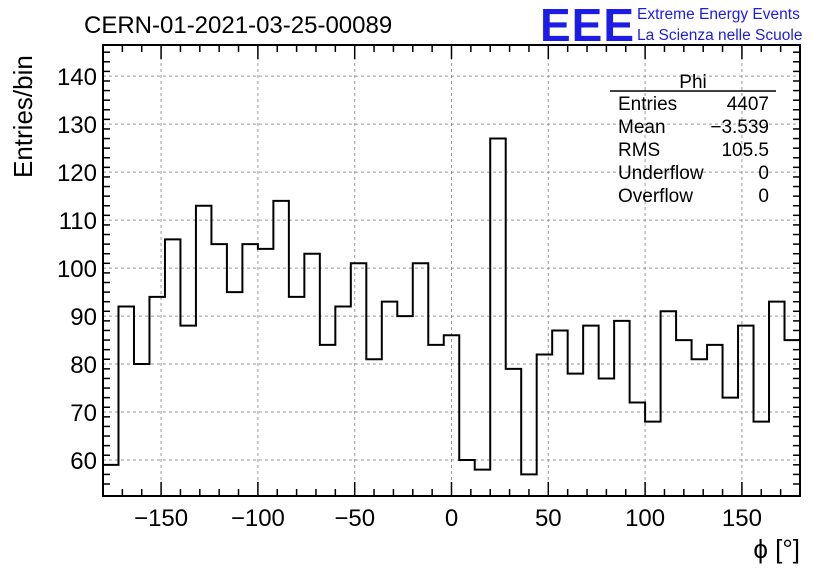  What do you see at coordinates (77, 173) in the screenshot?
I see `y-tick-label: 120` at bounding box center [77, 173].